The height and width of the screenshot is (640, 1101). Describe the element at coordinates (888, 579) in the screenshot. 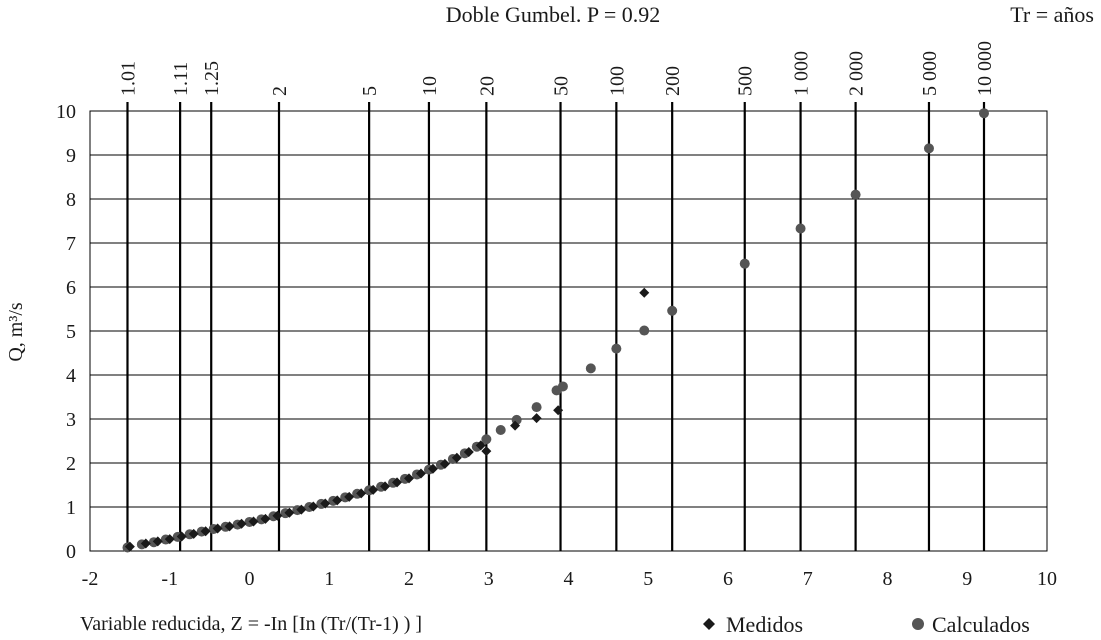

I see `x-tick-label: 8` at that location.